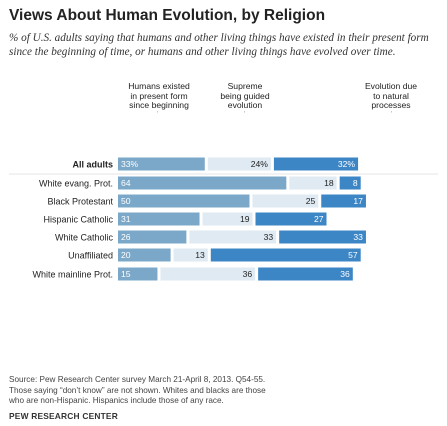 The height and width of the screenshot is (426, 447). What do you see at coordinates (72, 275) in the screenshot?
I see `category-label-white-mainline-prot: White mainline Prot.` at bounding box center [72, 275].